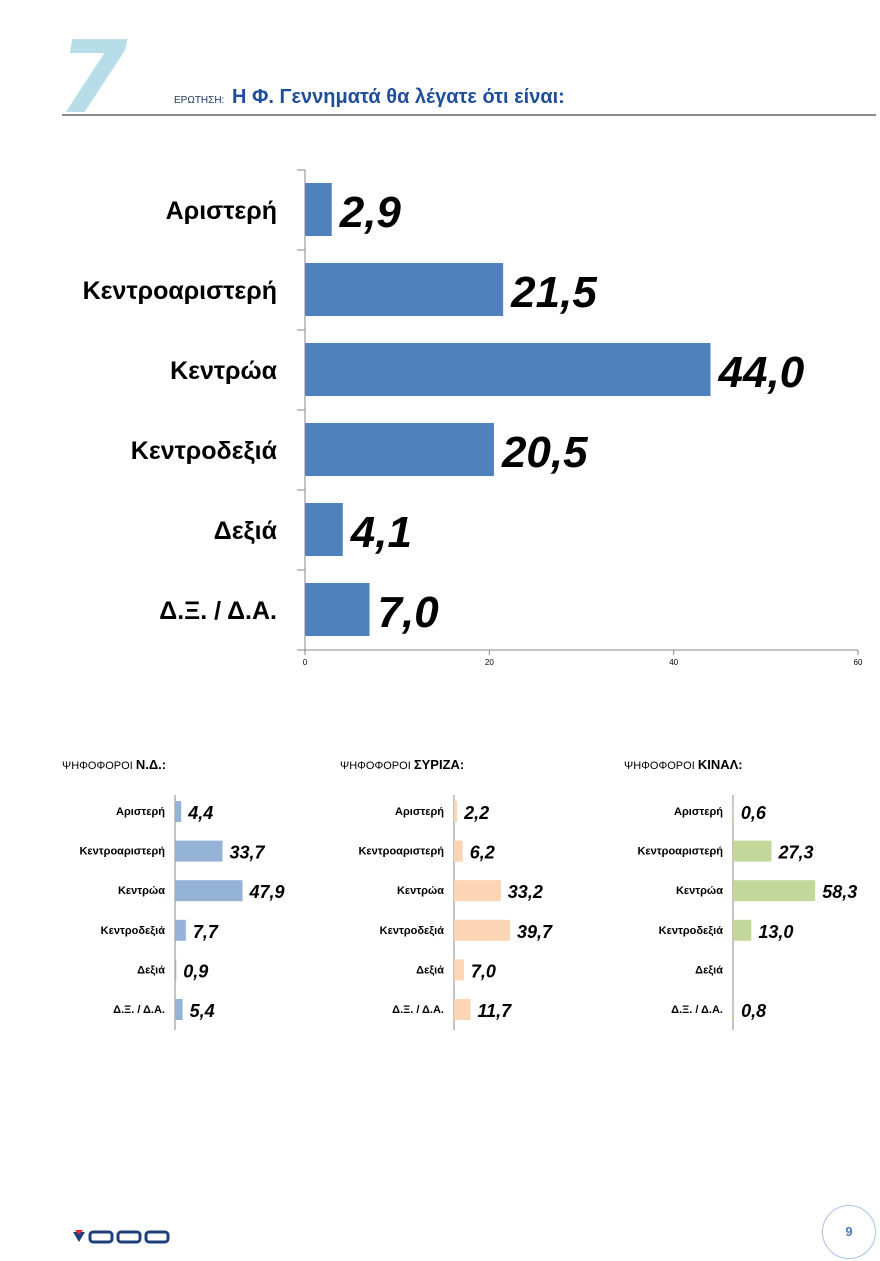 This screenshot has width=880, height=1261. I want to click on value-label: 6,2, so click(482, 853).